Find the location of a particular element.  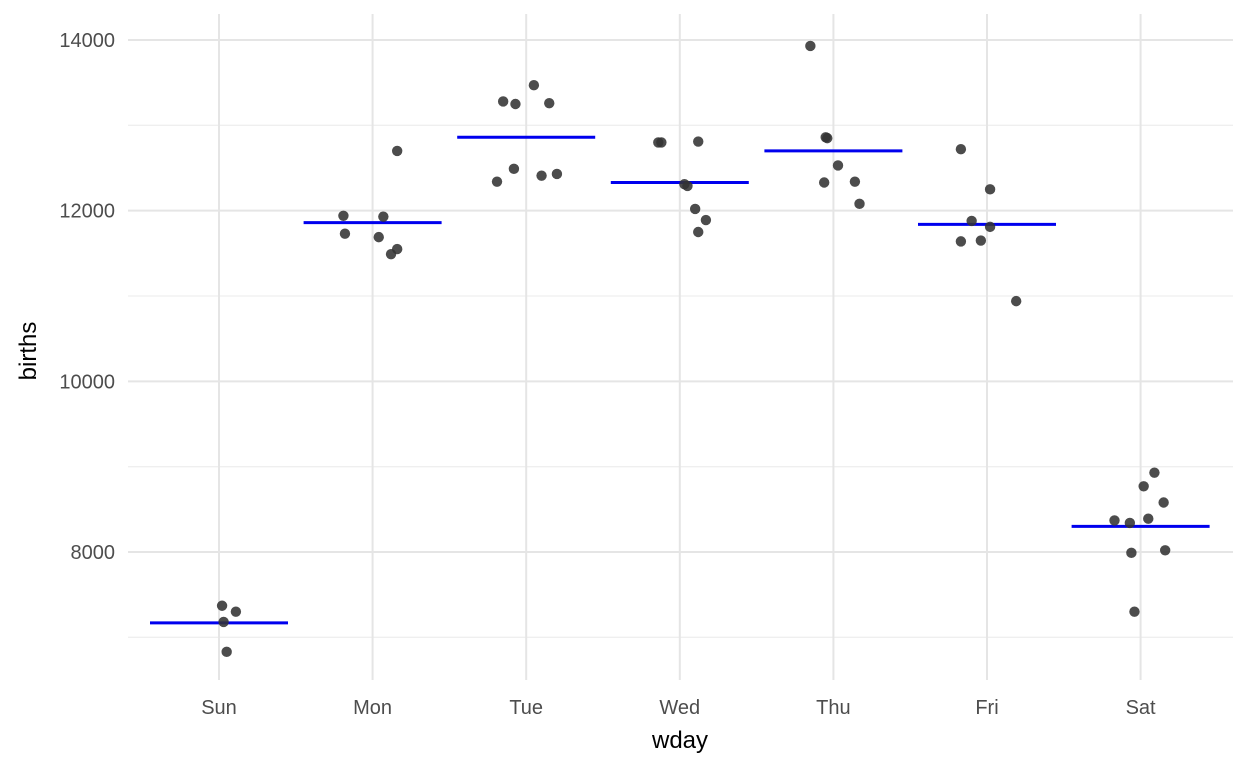

y-tick-label: 10000 is located at coordinates (87, 382).